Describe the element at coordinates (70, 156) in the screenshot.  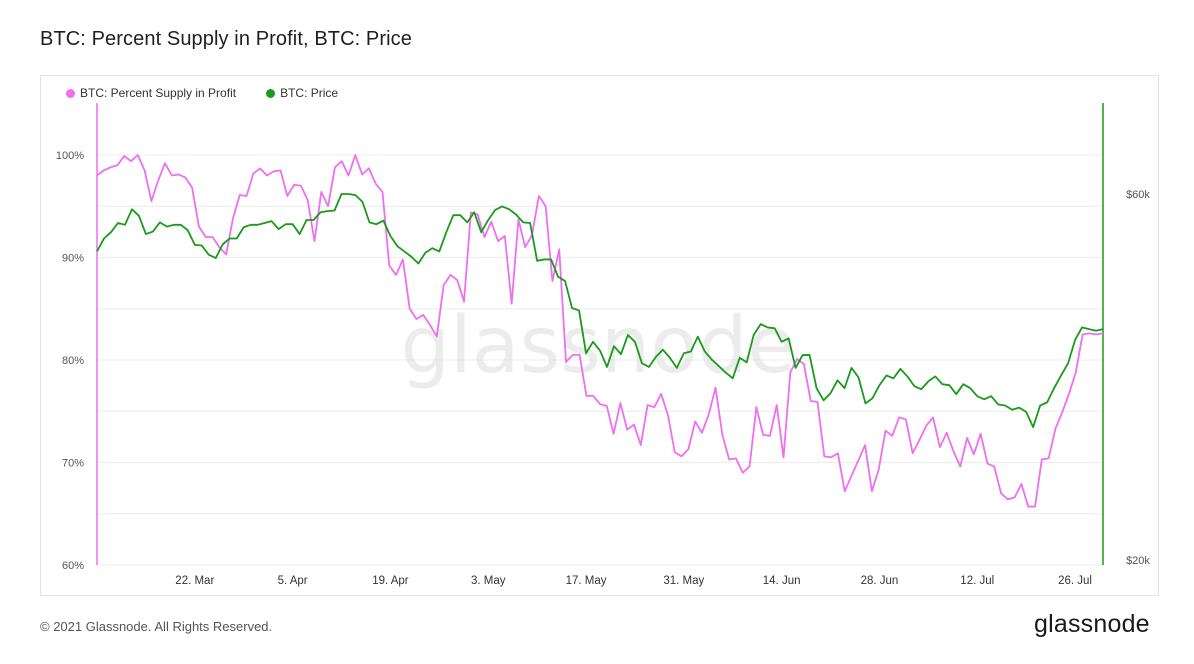
I see `y-left-tick-label: 100%` at that location.